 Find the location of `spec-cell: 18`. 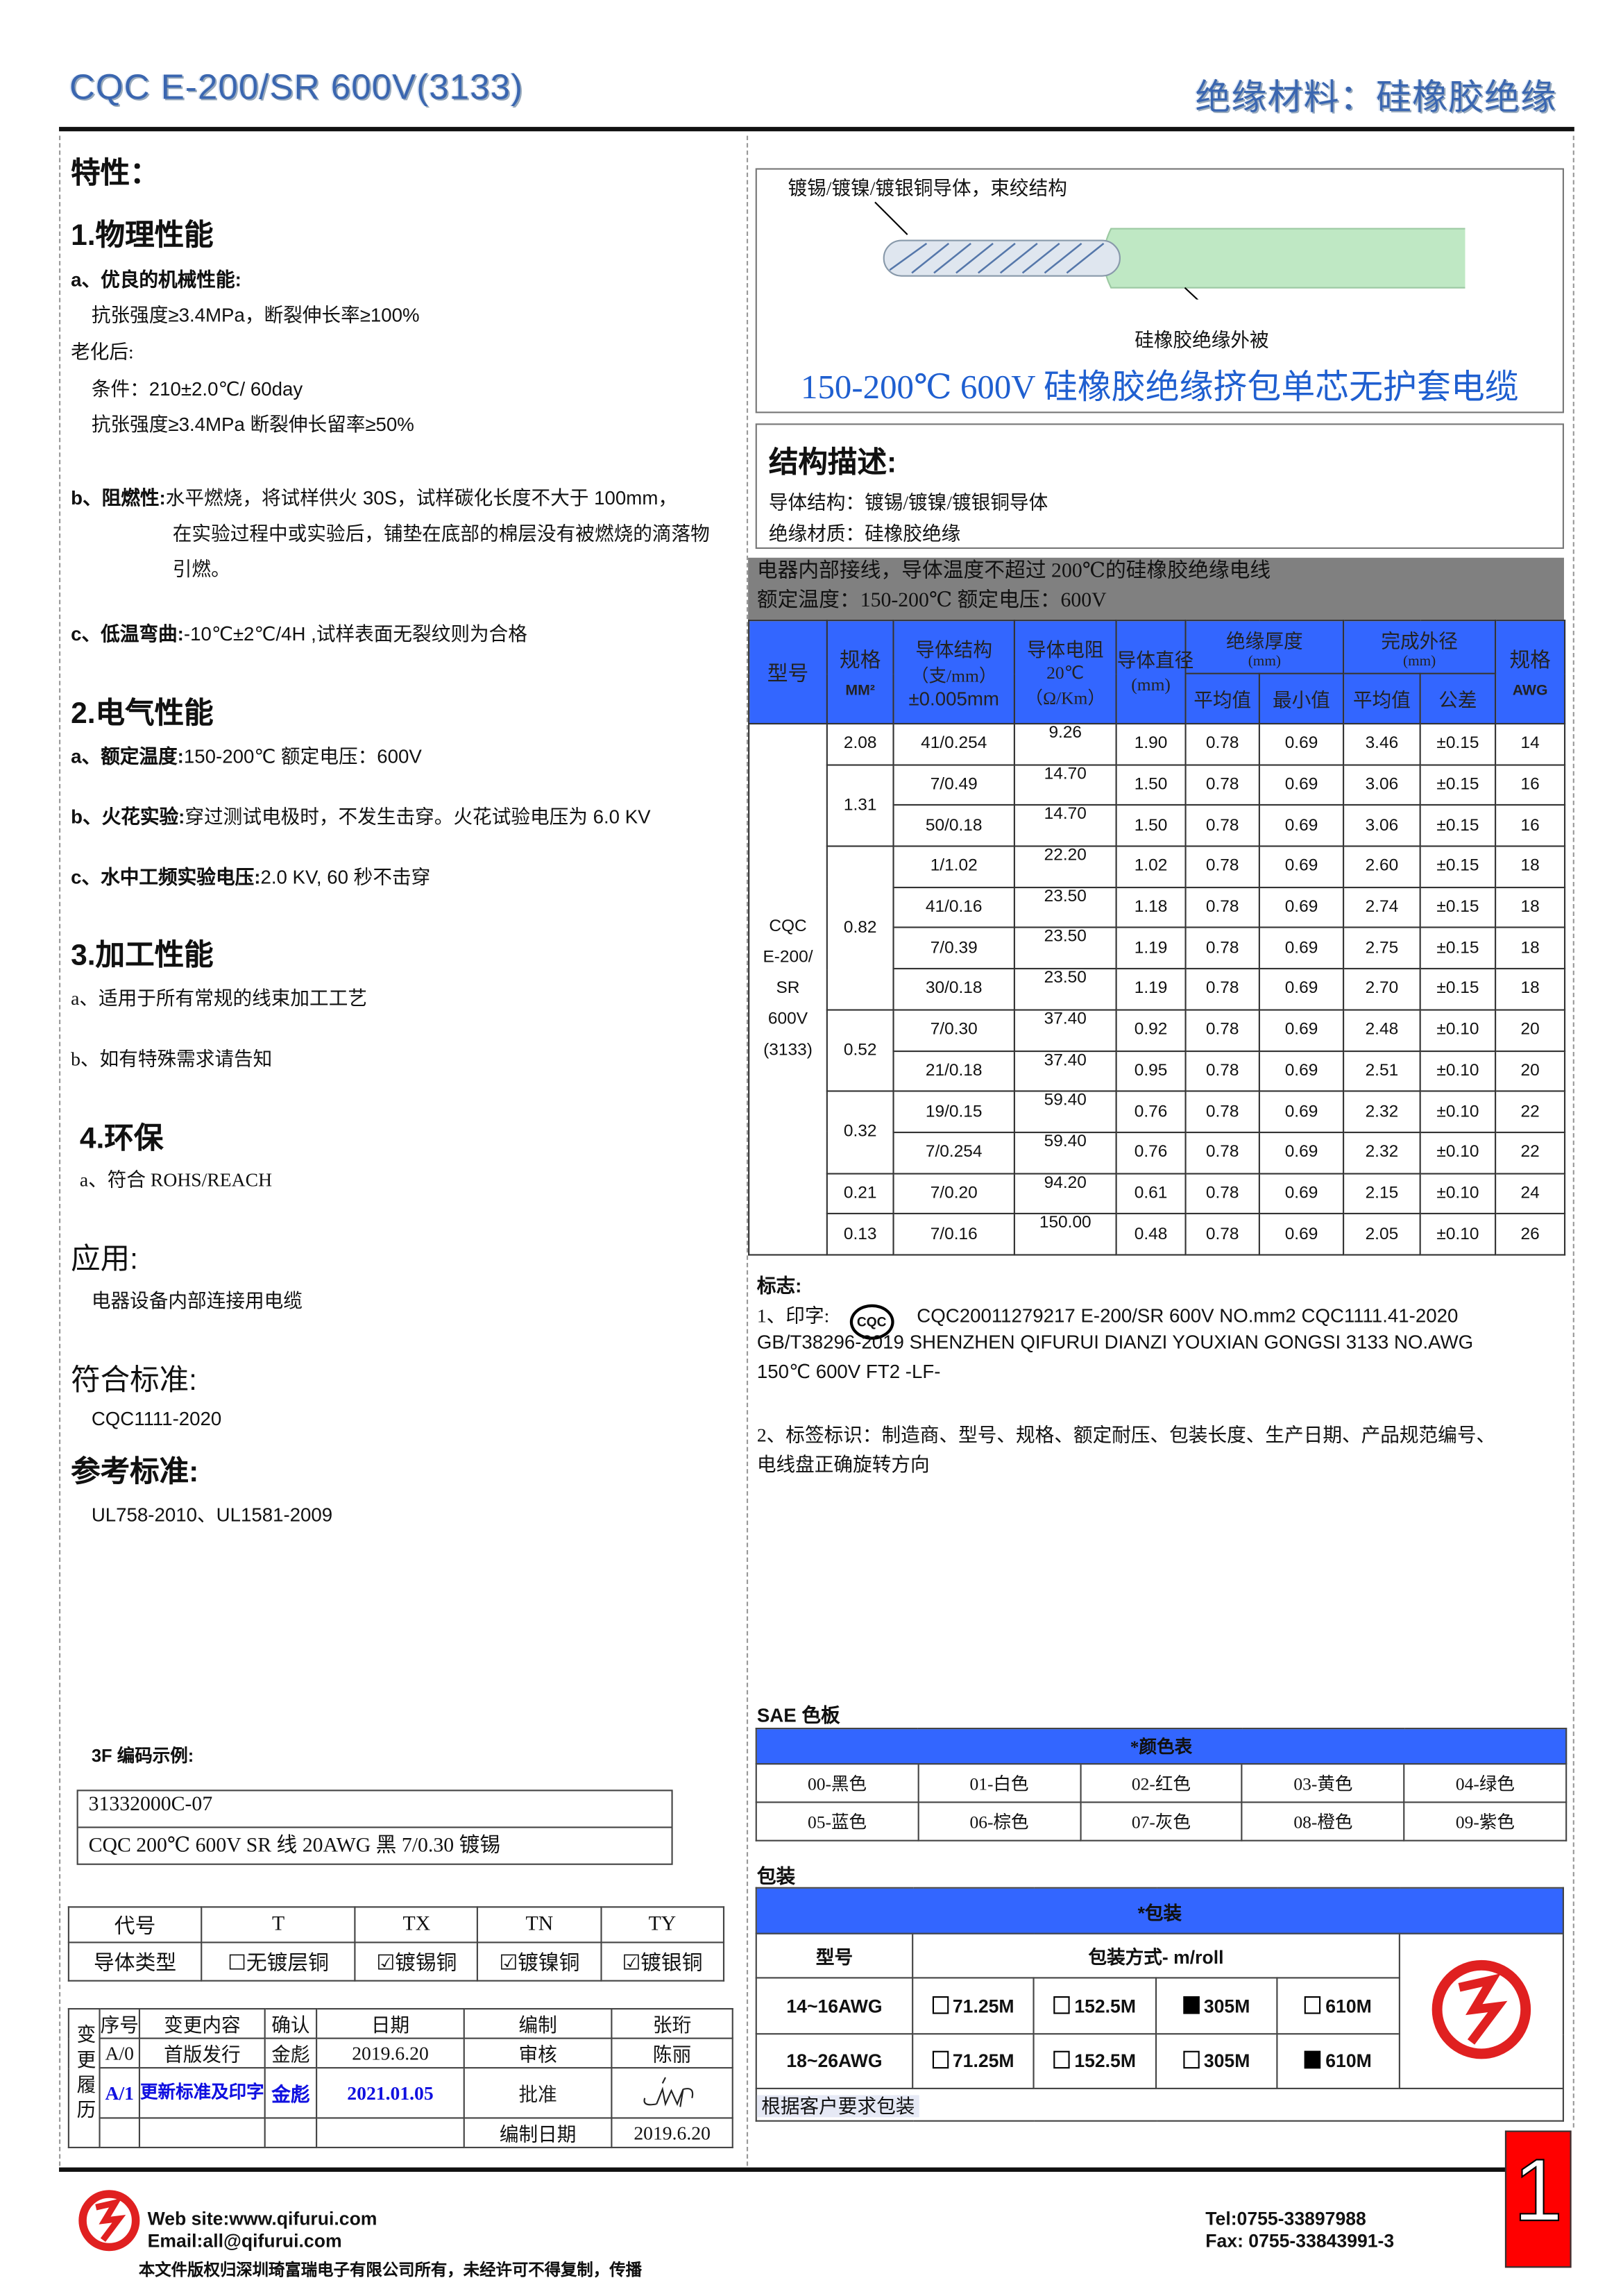

spec-cell: 18 is located at coordinates (1530, 948).